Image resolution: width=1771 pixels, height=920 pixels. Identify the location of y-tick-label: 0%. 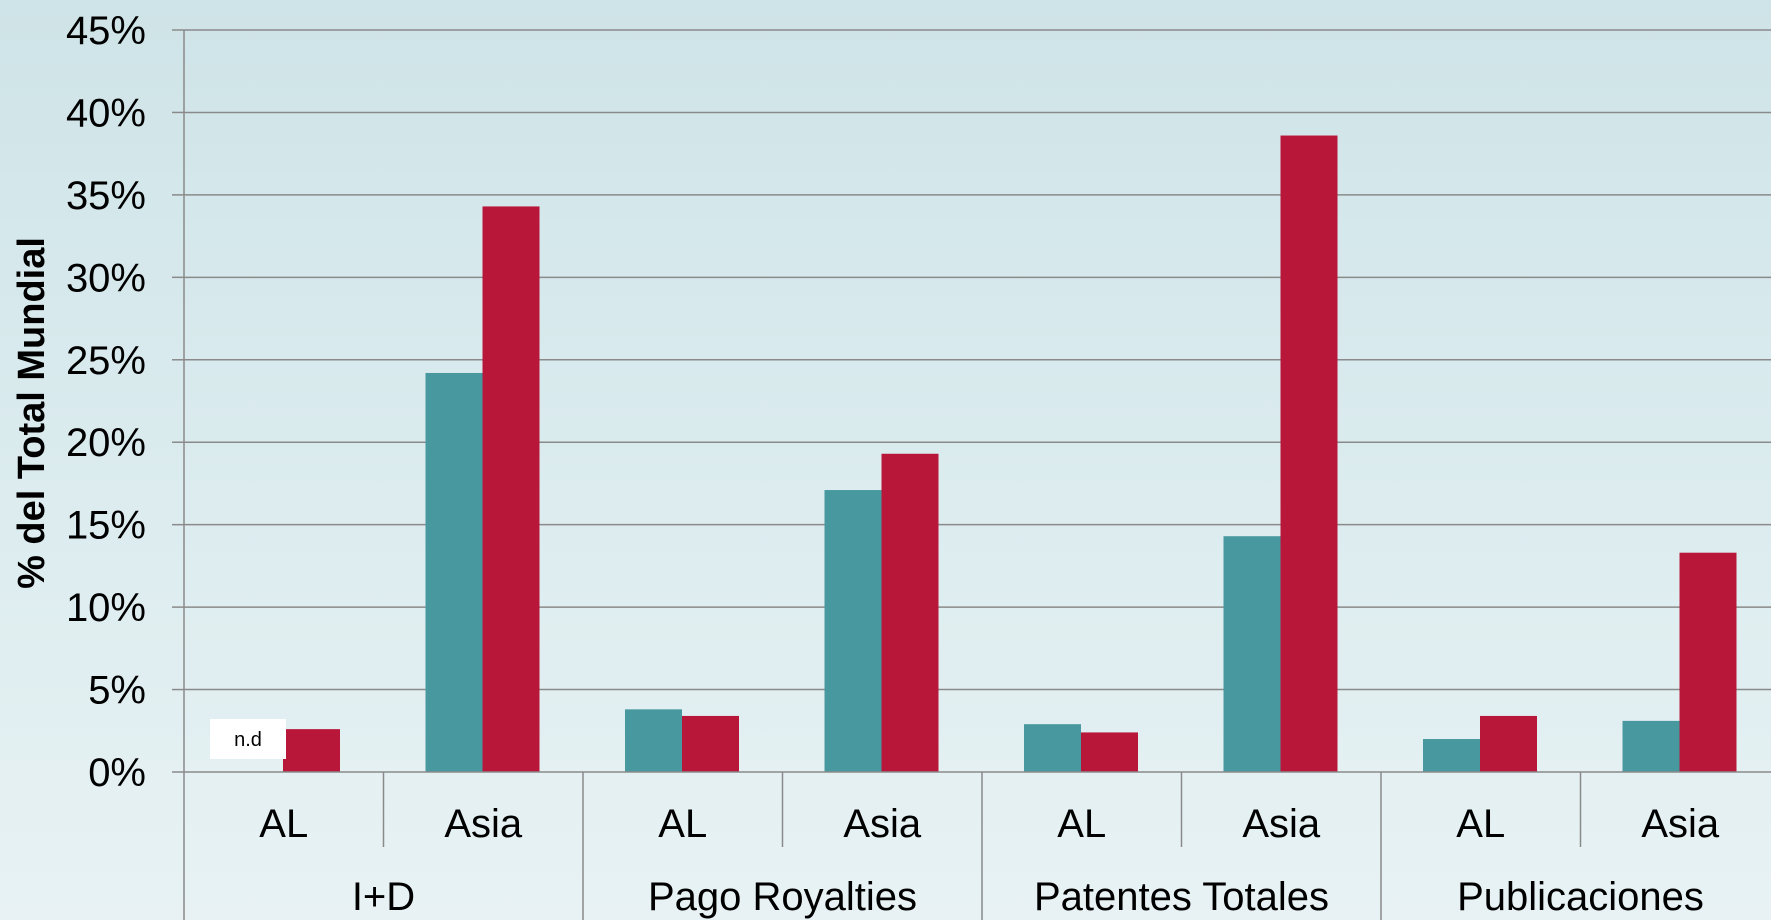
(117, 773).